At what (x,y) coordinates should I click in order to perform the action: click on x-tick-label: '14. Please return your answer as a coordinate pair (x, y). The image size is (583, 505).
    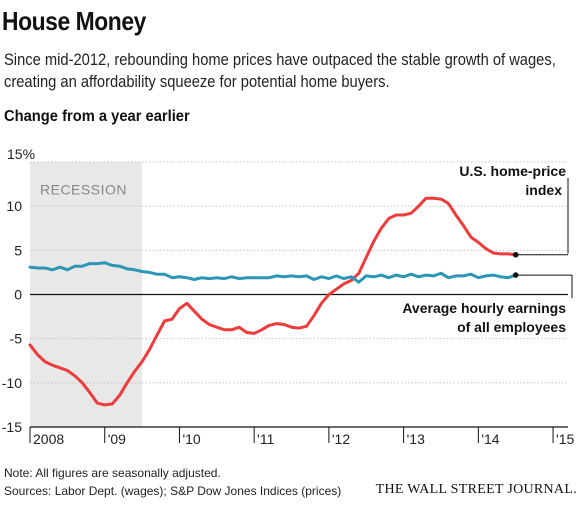
    Looking at the image, I should click on (490, 439).